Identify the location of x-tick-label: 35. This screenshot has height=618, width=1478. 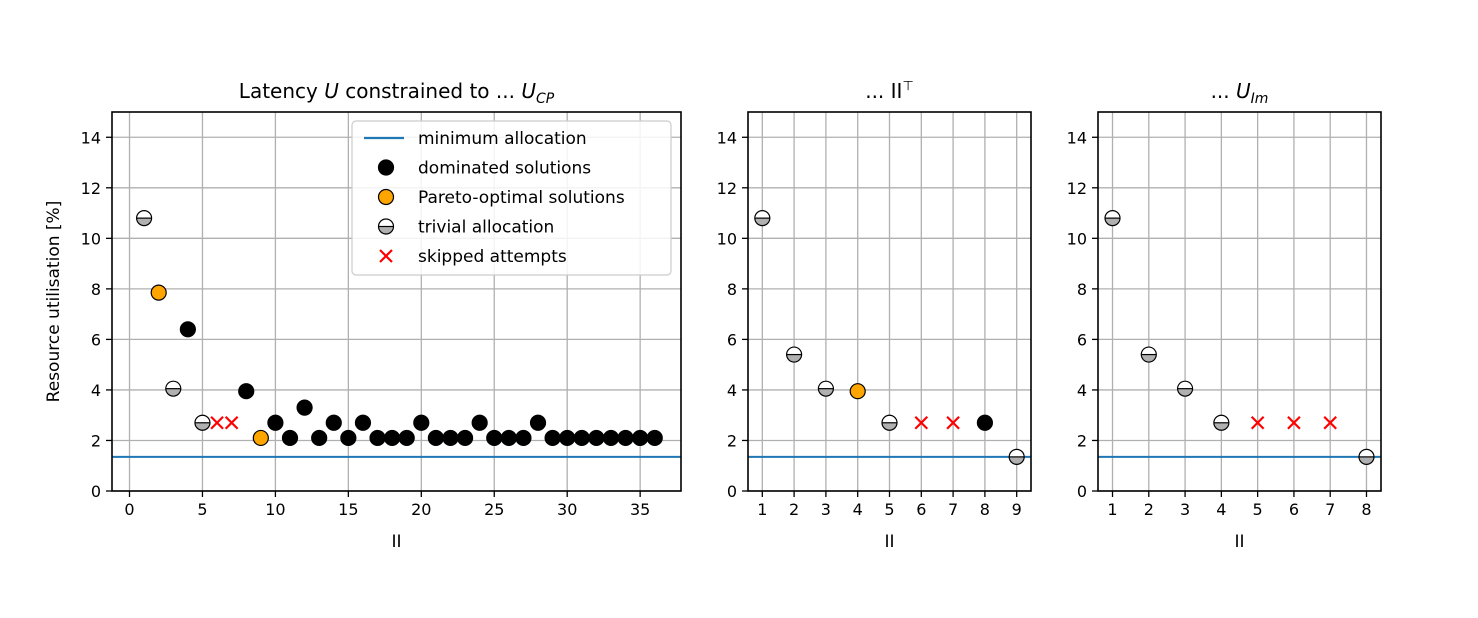
(640, 509).